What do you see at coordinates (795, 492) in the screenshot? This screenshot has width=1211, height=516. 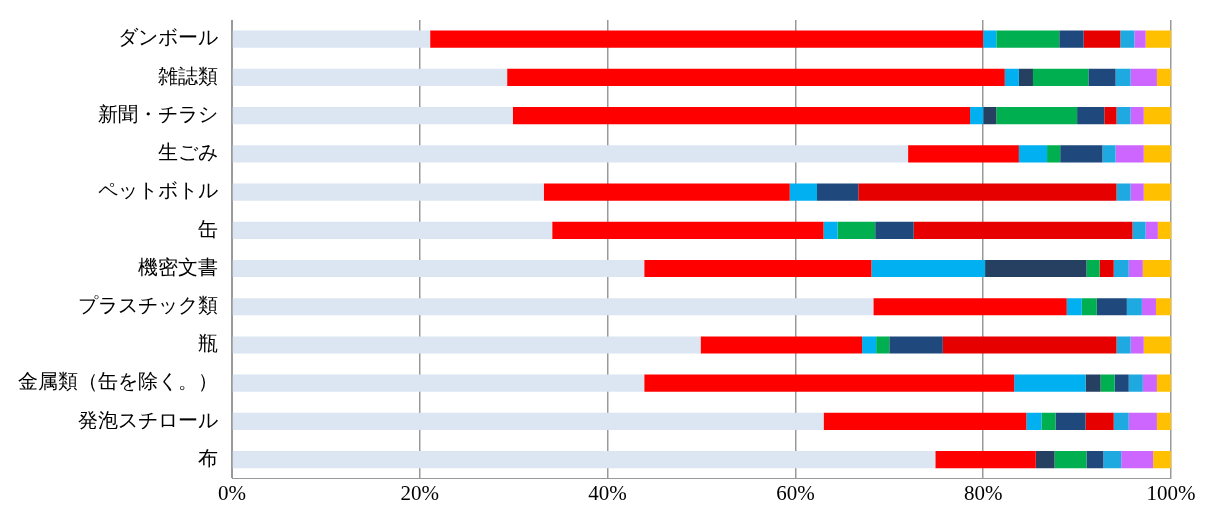 I see `x-tick-label: 60%` at bounding box center [795, 492].